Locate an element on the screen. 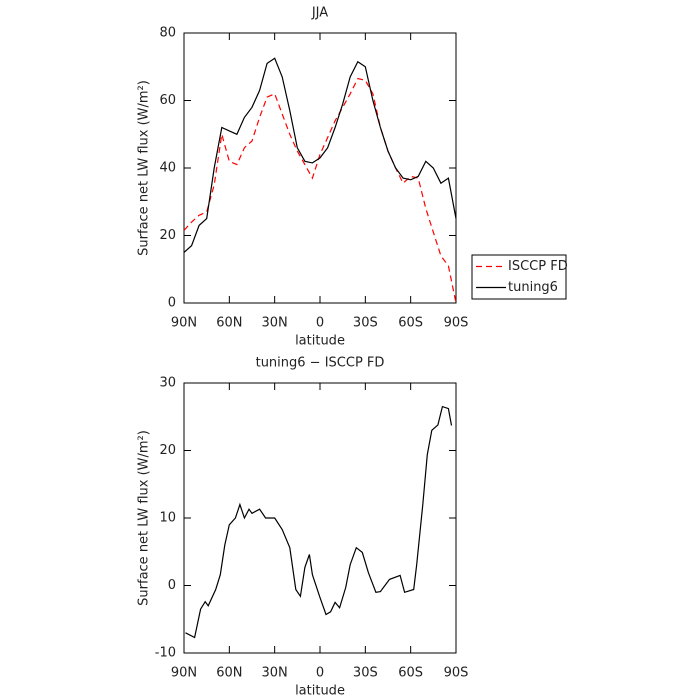 The height and width of the screenshot is (700, 700). chart-title: tuning6 − ISCCP FD is located at coordinates (320, 363).